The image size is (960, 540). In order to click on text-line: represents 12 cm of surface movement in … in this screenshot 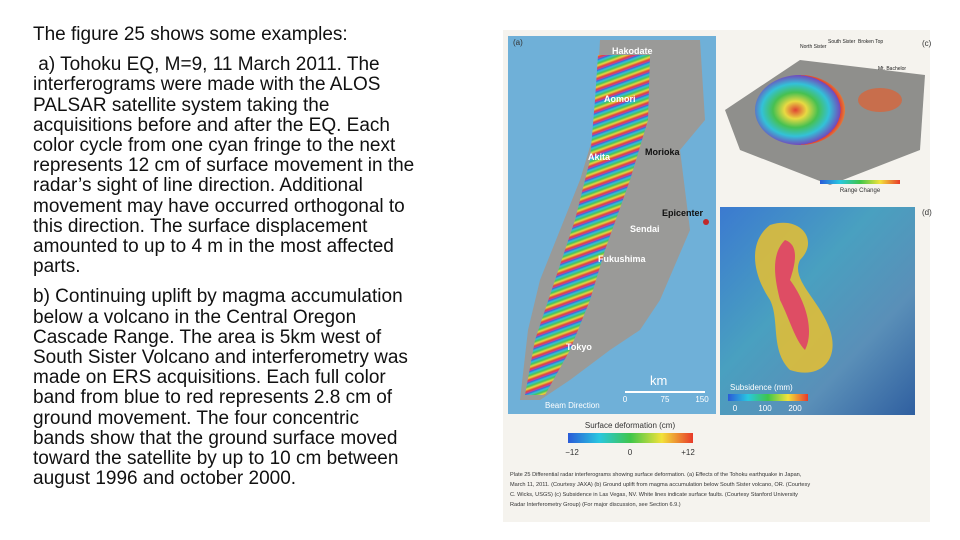, I will do `click(224, 166)`.